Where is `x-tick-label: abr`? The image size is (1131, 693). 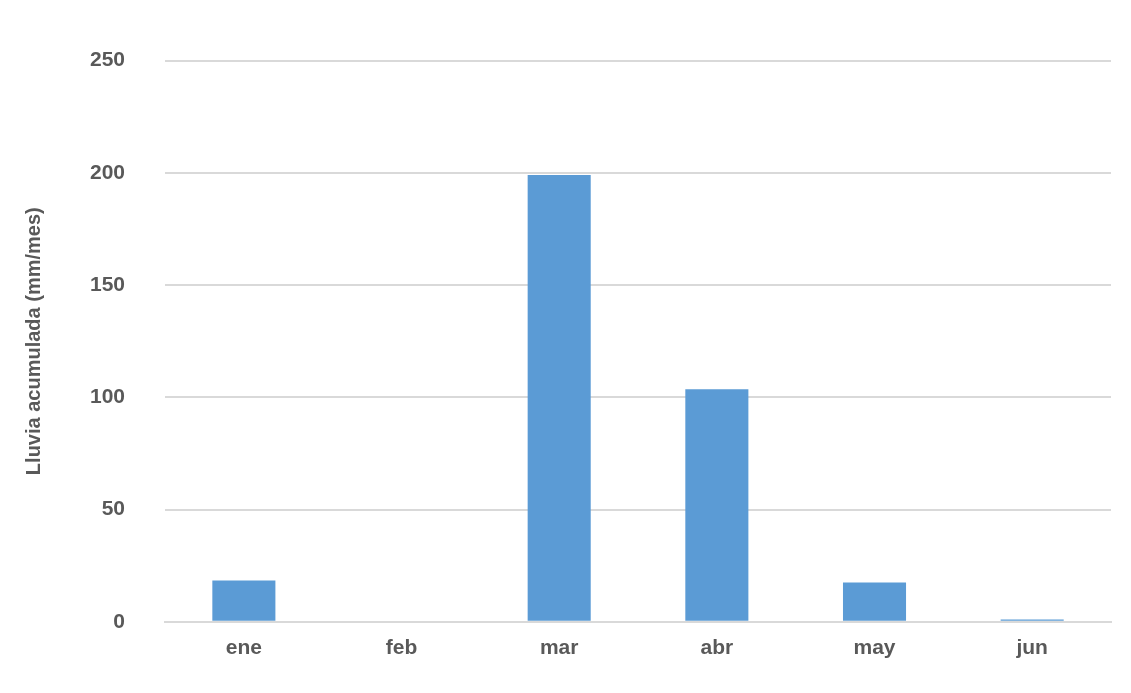
x-tick-label: abr is located at coordinates (717, 647).